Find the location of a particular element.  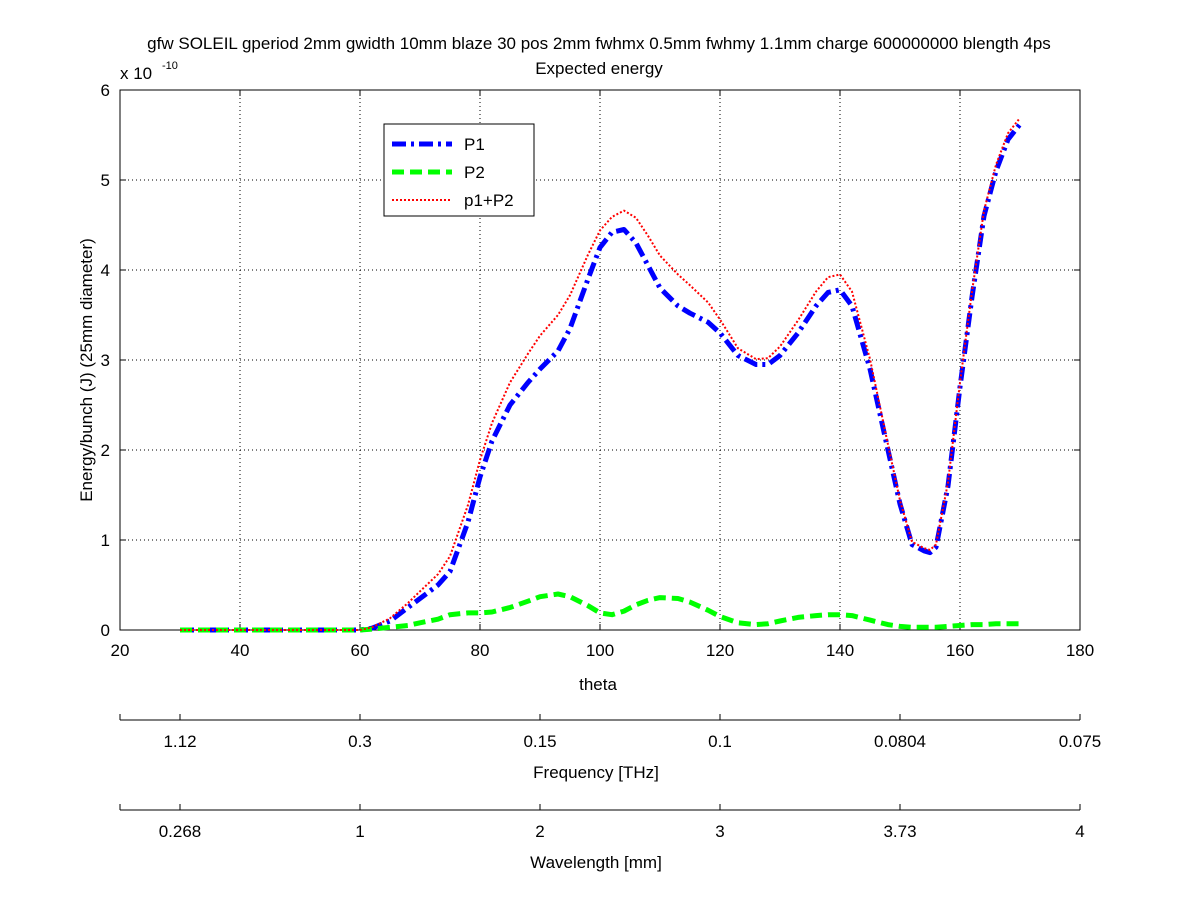

y-multiplier-base: x 10 is located at coordinates (136, 73).